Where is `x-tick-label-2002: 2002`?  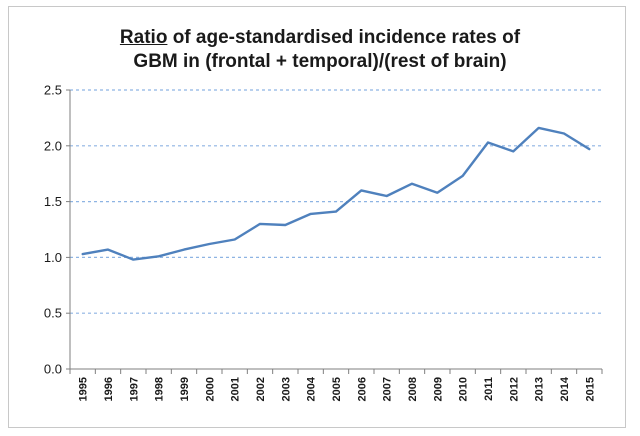
x-tick-label-2002: 2002 is located at coordinates (261, 389).